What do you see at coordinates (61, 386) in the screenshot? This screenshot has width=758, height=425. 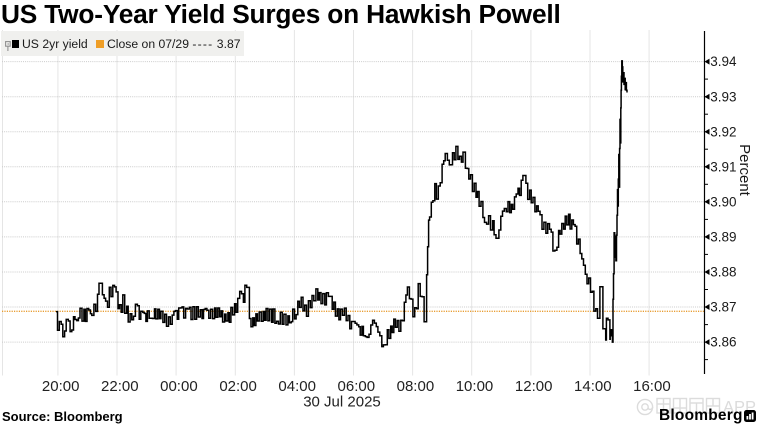 I see `svg-text: 20:00` at bounding box center [61, 386].